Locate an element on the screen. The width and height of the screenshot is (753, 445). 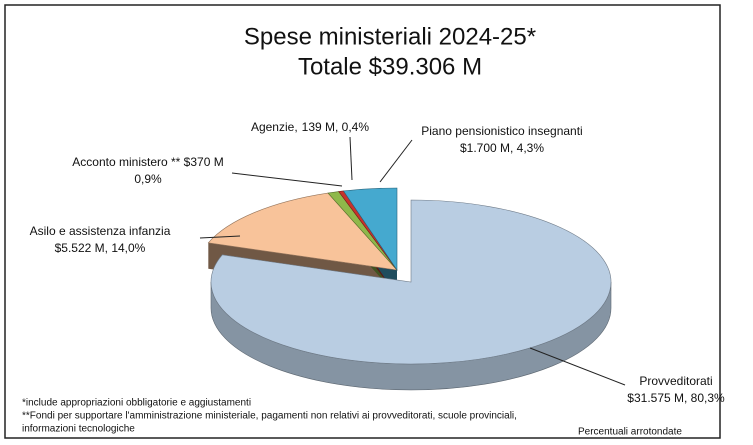
label-name: Provveditorati is located at coordinates (675, 381).